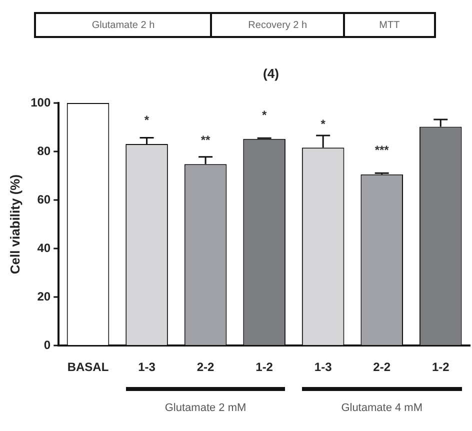 The width and height of the screenshot is (472, 431). What do you see at coordinates (44, 199) in the screenshot?
I see `y-tick-label: 60` at bounding box center [44, 199].